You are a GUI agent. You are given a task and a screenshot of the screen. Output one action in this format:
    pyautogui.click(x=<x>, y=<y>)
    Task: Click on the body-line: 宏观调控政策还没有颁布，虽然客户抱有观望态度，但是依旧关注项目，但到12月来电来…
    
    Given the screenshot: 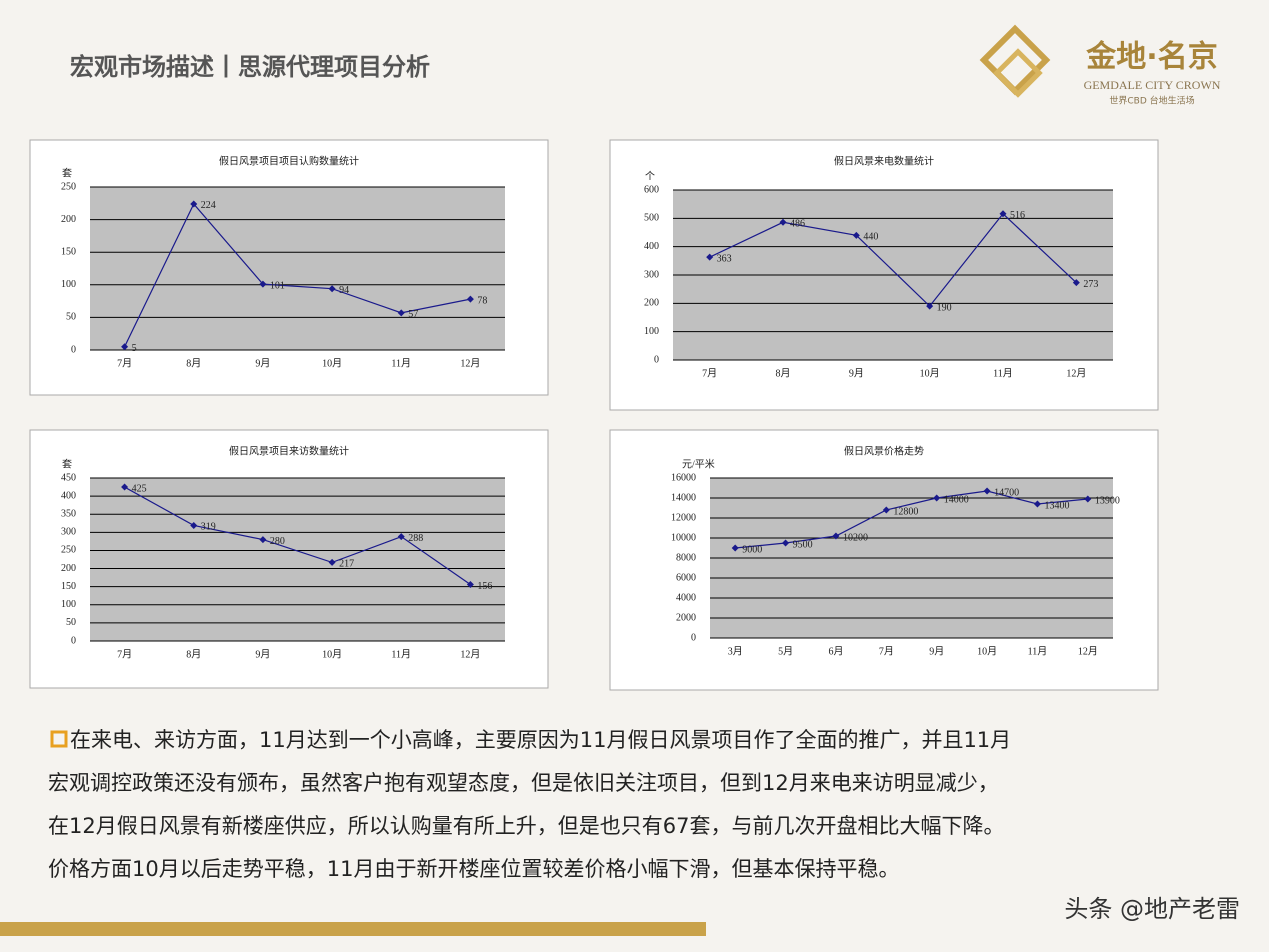 What is the action you would take?
    pyautogui.click(x=523, y=783)
    